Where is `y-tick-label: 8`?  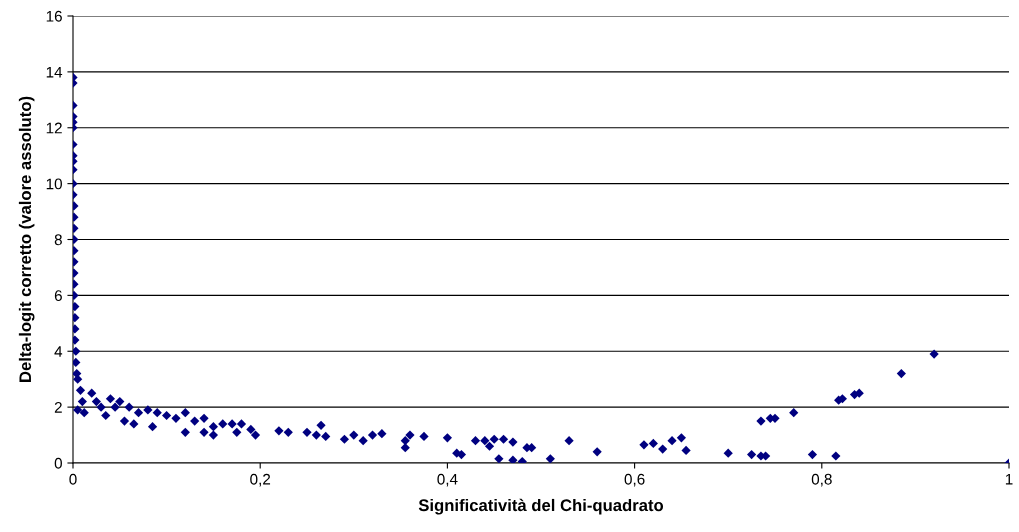
y-tick-label: 8 is located at coordinates (58, 240).